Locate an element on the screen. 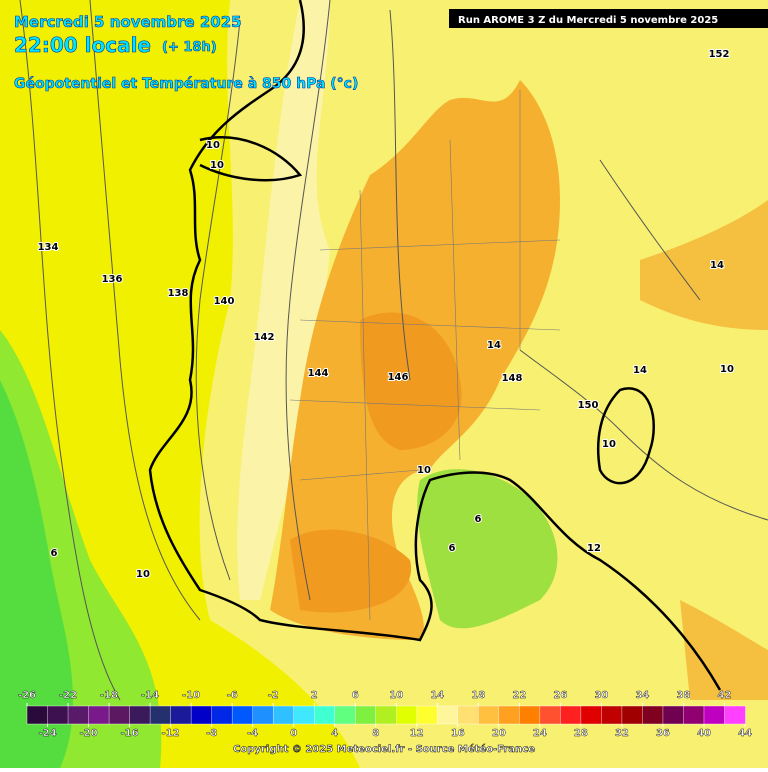 The width and height of the screenshot is (768, 772). contour-label: 136 is located at coordinates (112, 279).